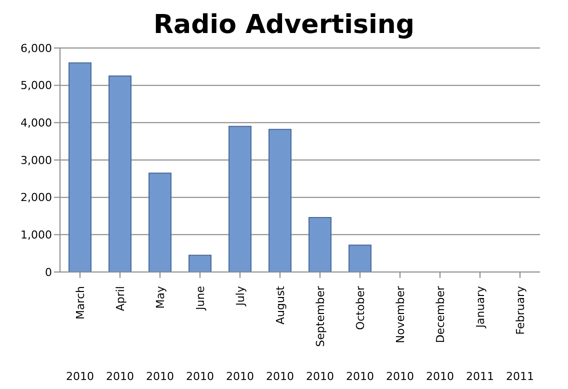  Describe the element at coordinates (36, 197) in the screenshot. I see `y-tick-label: 2,000` at that location.